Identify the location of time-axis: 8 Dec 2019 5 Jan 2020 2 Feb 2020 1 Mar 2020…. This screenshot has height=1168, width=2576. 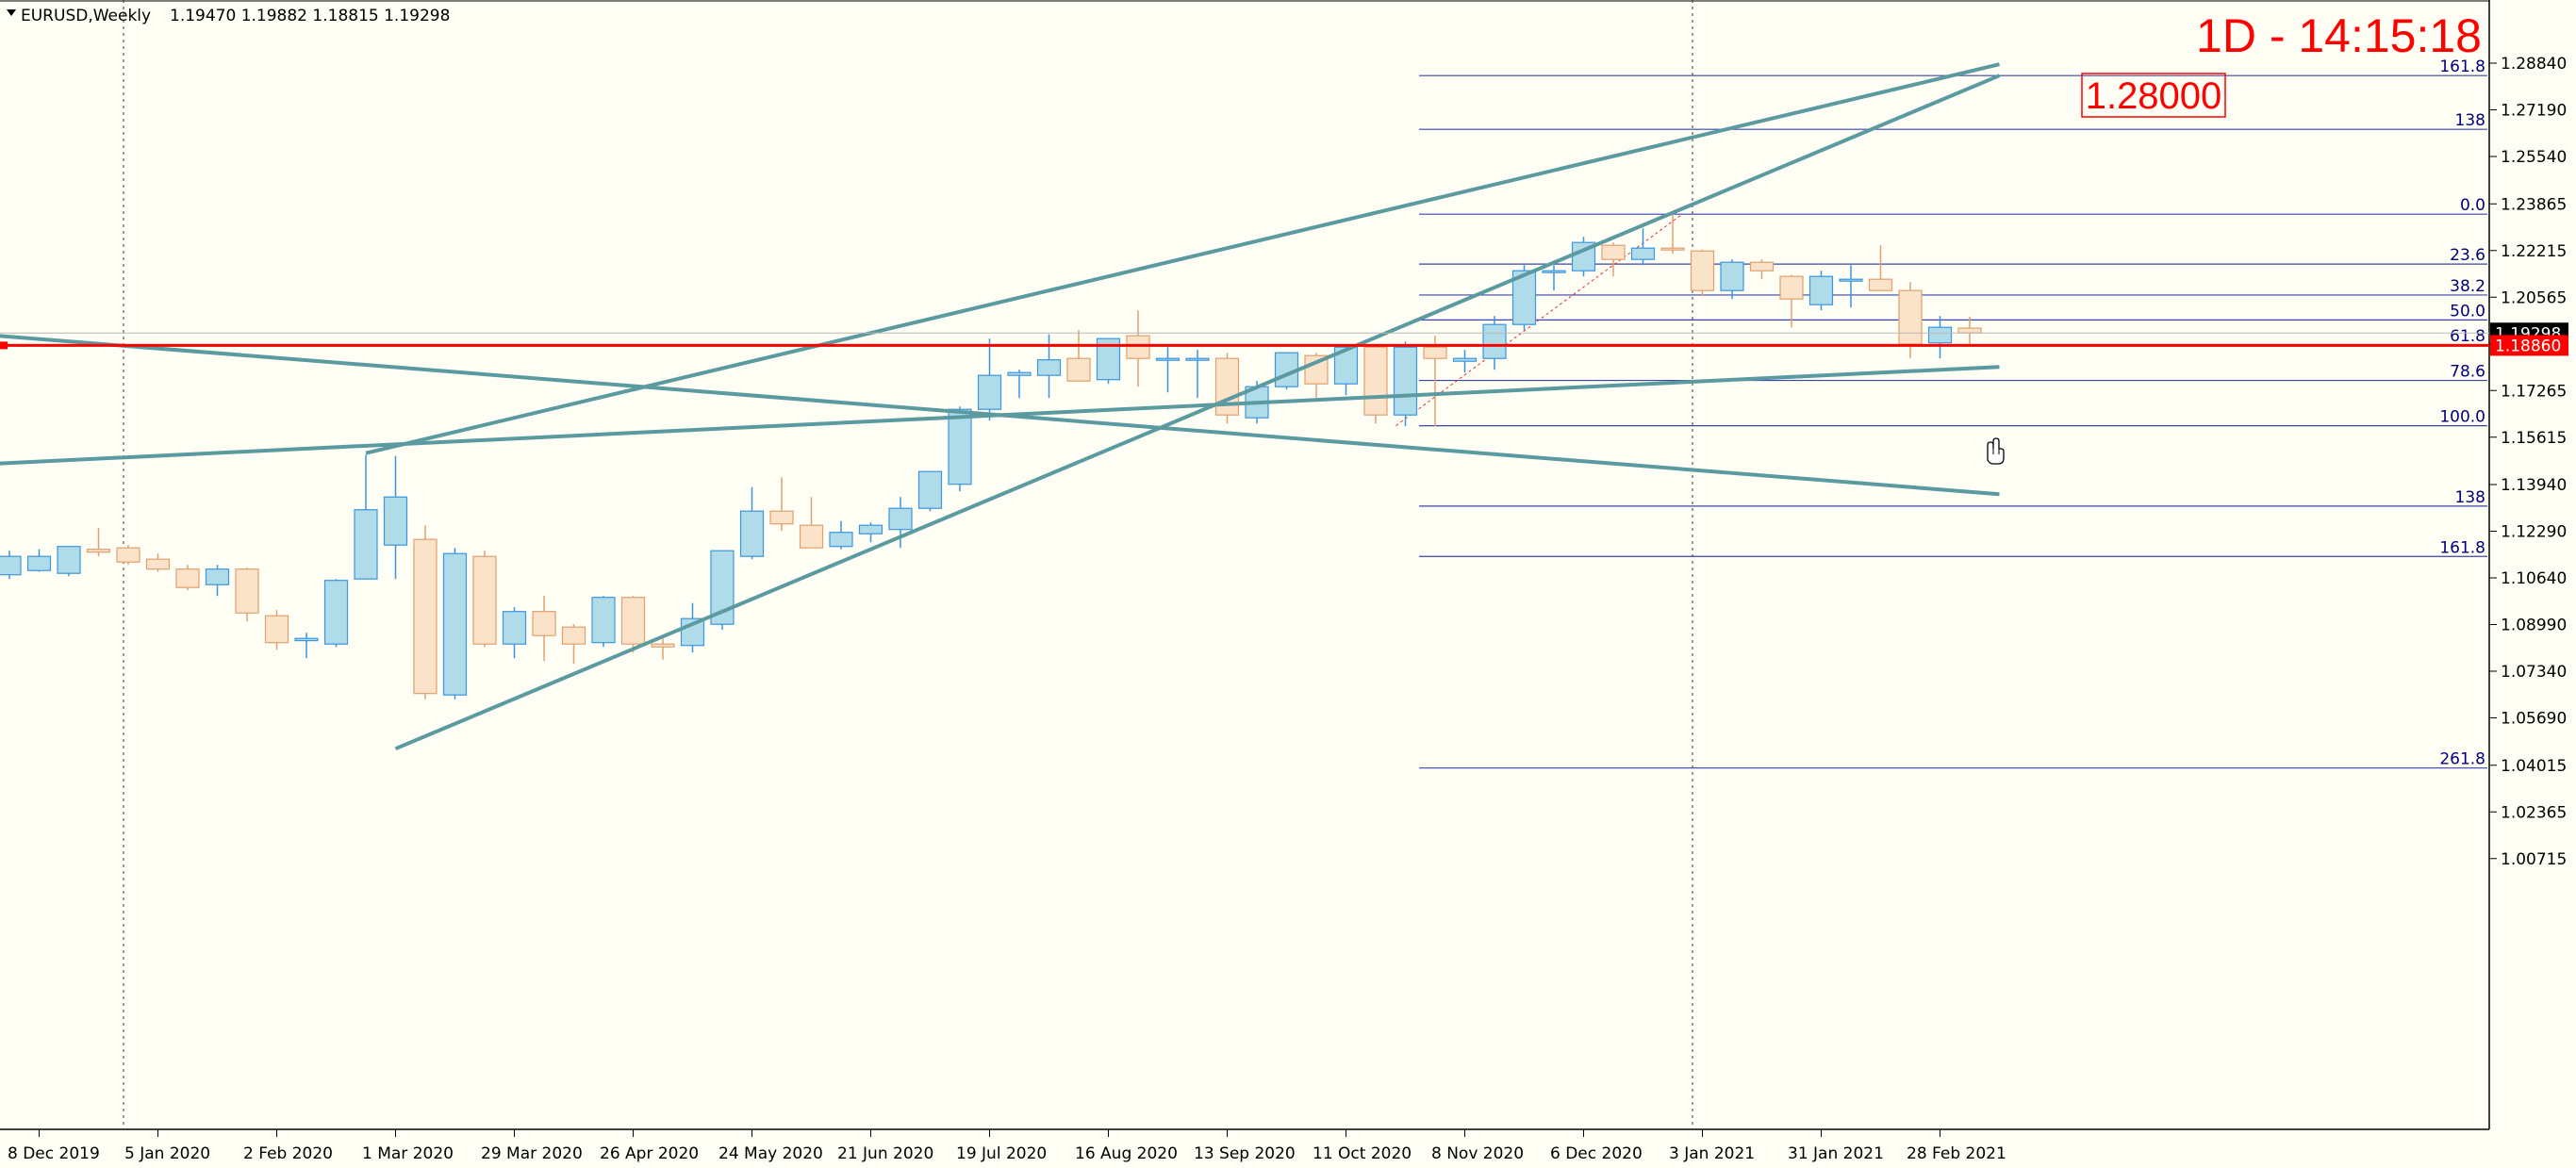
(1007, 1146).